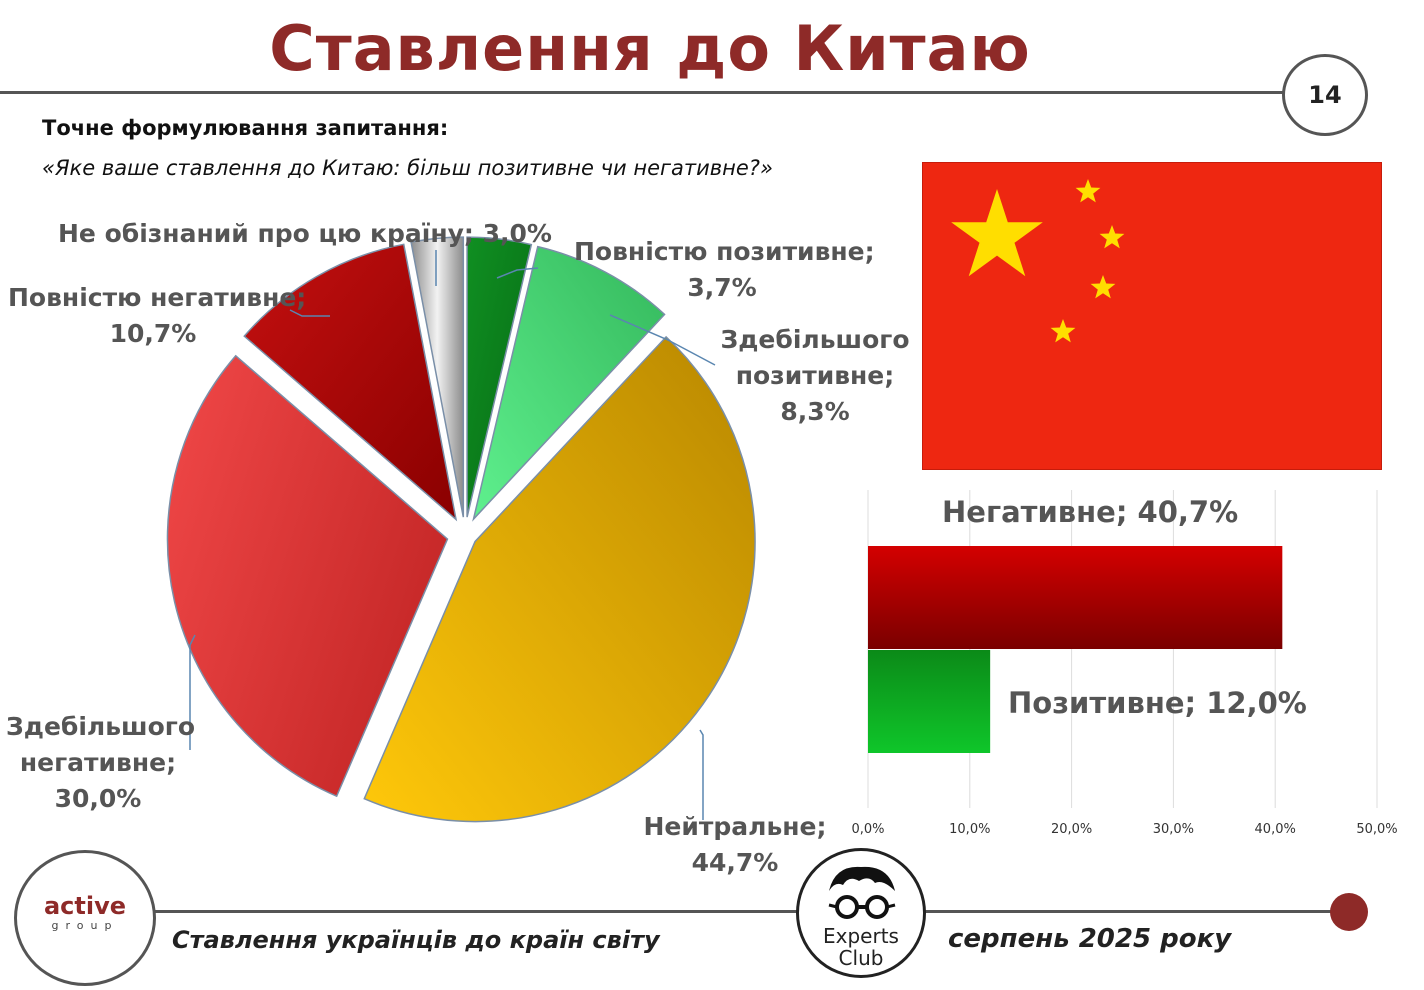 The width and height of the screenshot is (1424, 990). What do you see at coordinates (642, 92) in the screenshot?
I see `header-divider` at bounding box center [642, 92].